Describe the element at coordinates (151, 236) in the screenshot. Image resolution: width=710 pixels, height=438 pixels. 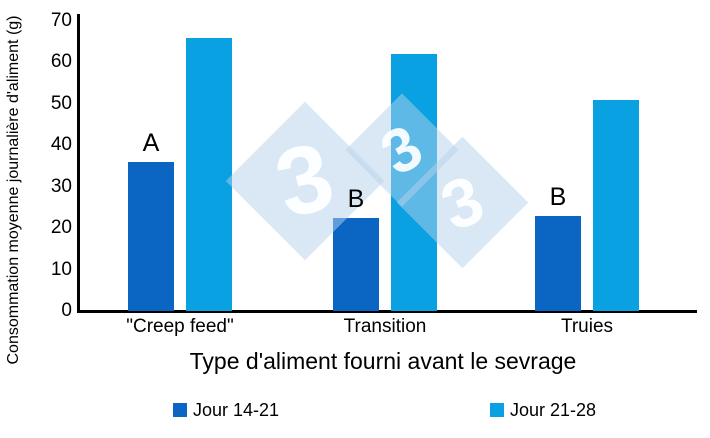
I see `bar-series1-cat1` at that location.